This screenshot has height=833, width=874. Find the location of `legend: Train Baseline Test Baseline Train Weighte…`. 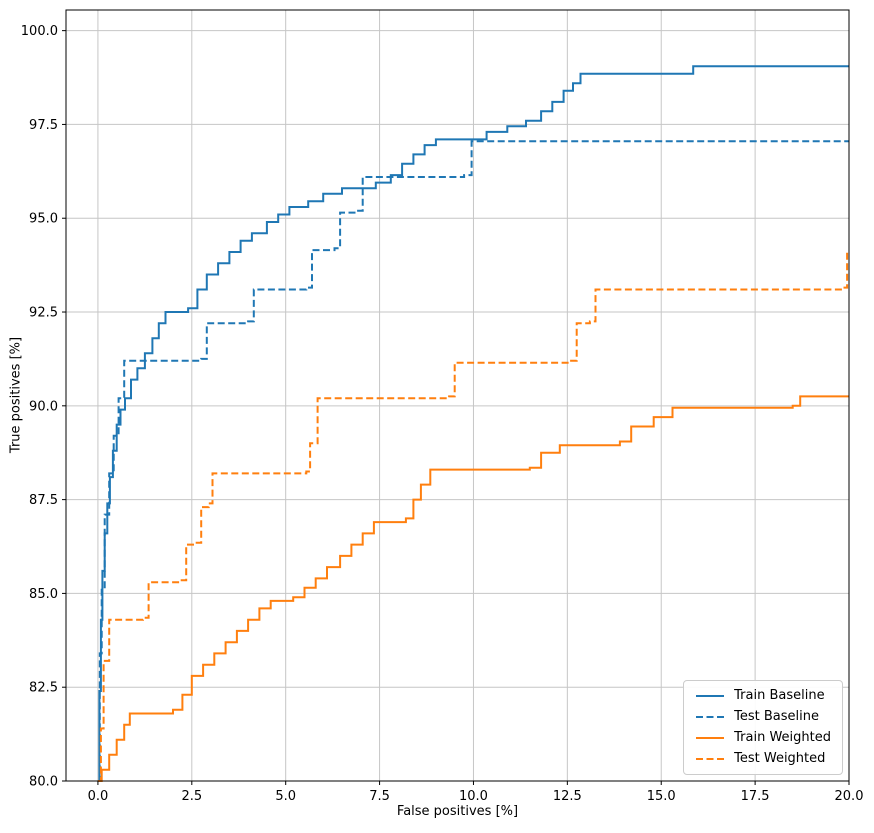

legend: Train Baseline Test Baseline Train Weighte… is located at coordinates (763, 727).